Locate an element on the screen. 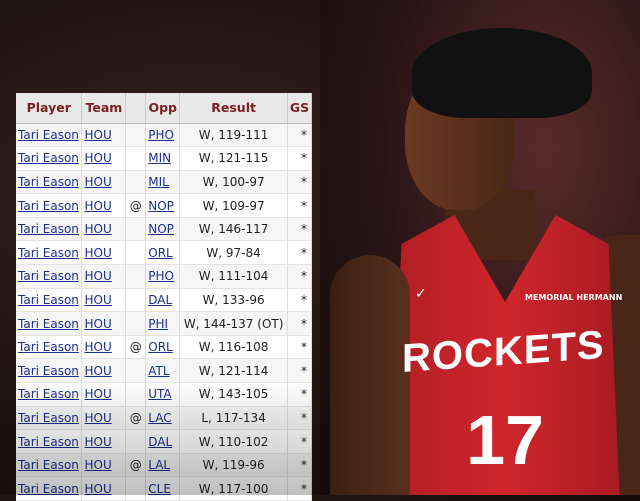 Image resolution: width=640 pixels, height=501 pixels. opponent-link: ATL is located at coordinates (159, 370).